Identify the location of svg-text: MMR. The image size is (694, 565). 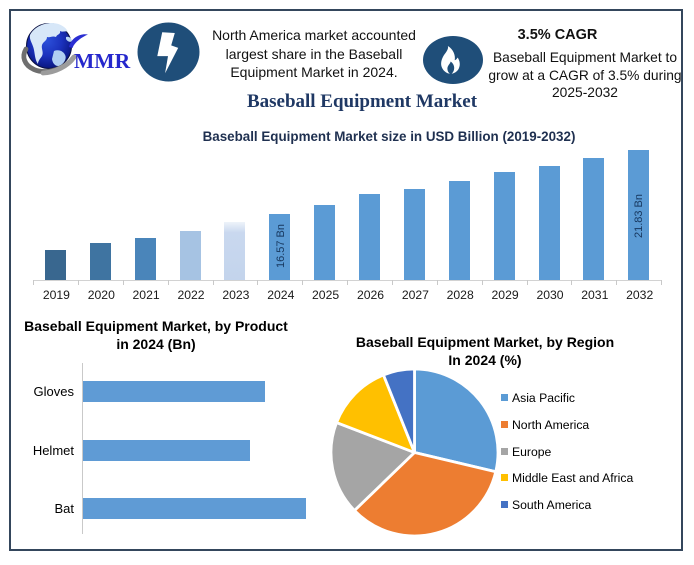
(102, 61).